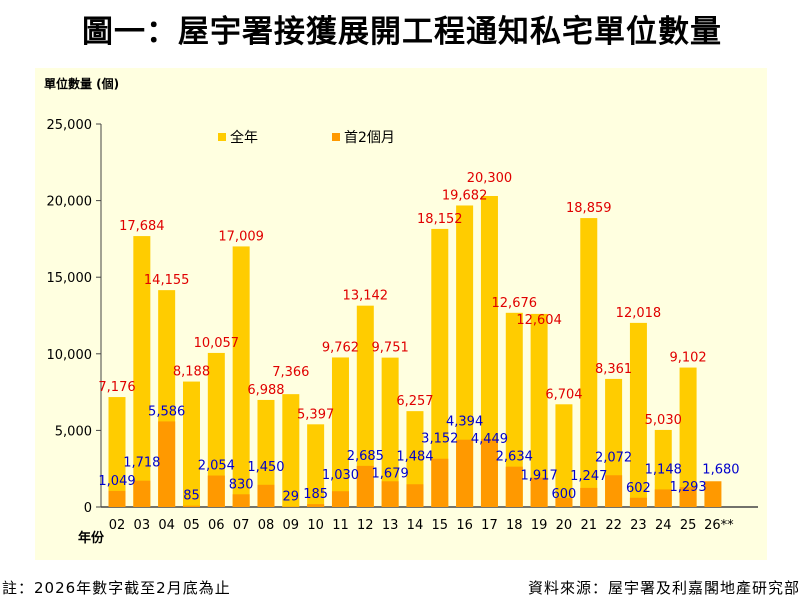 The width and height of the screenshot is (804, 601). I want to click on data-label-full-year: 17,009, so click(241, 236).